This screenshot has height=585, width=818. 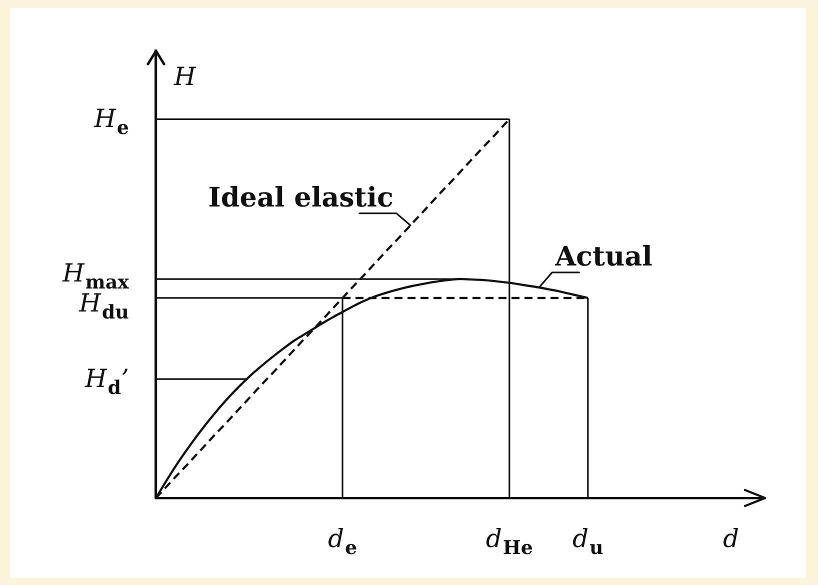 What do you see at coordinates (603, 256) in the screenshot?
I see `series-label: Actual` at bounding box center [603, 256].